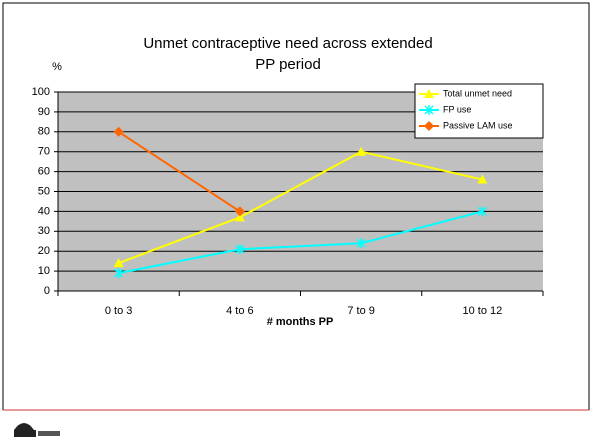  Describe the element at coordinates (300, 322) in the screenshot. I see `x-axis-label: # months PP` at that location.